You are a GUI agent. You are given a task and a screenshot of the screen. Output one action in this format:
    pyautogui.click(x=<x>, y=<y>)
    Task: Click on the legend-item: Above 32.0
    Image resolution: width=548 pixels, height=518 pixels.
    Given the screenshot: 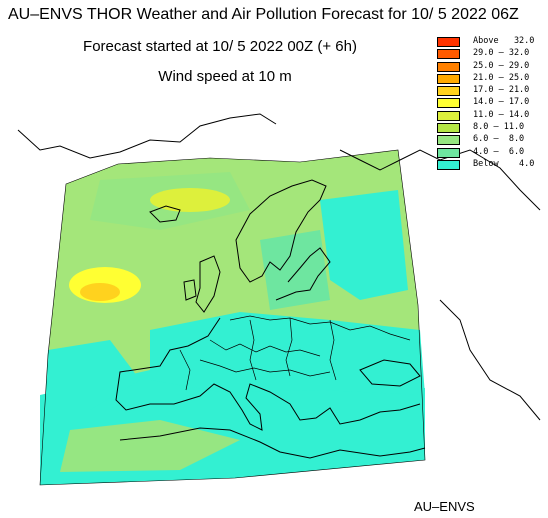 What is the action you would take?
    pyautogui.click(x=491, y=42)
    